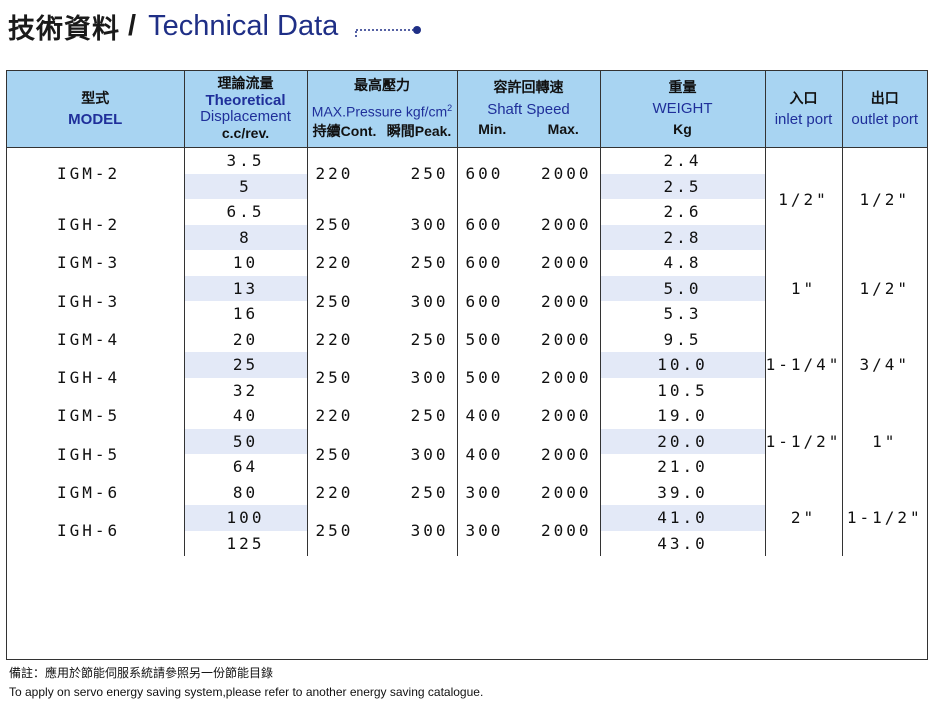 The width and height of the screenshot is (938, 712). Describe the element at coordinates (89, 530) in the screenshot. I see `model-name: IGH-6` at that location.